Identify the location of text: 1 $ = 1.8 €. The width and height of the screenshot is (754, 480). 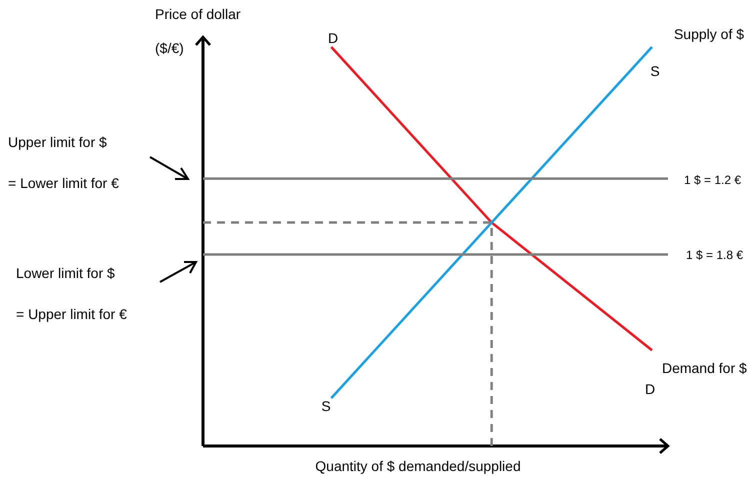
(715, 255).